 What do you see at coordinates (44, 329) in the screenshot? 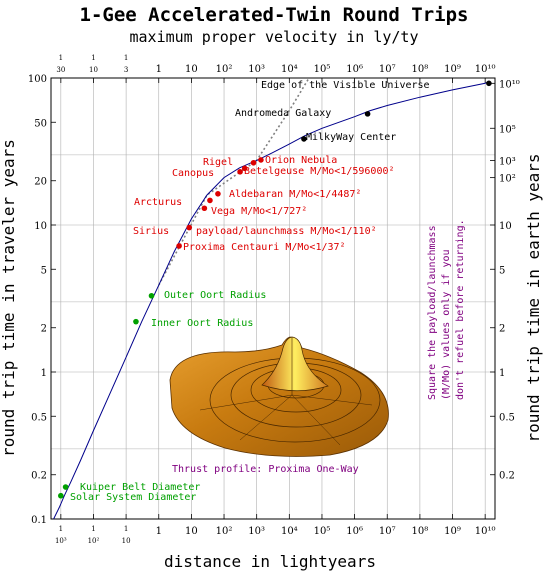
I see `y-tick-label: 2` at bounding box center [44, 329].